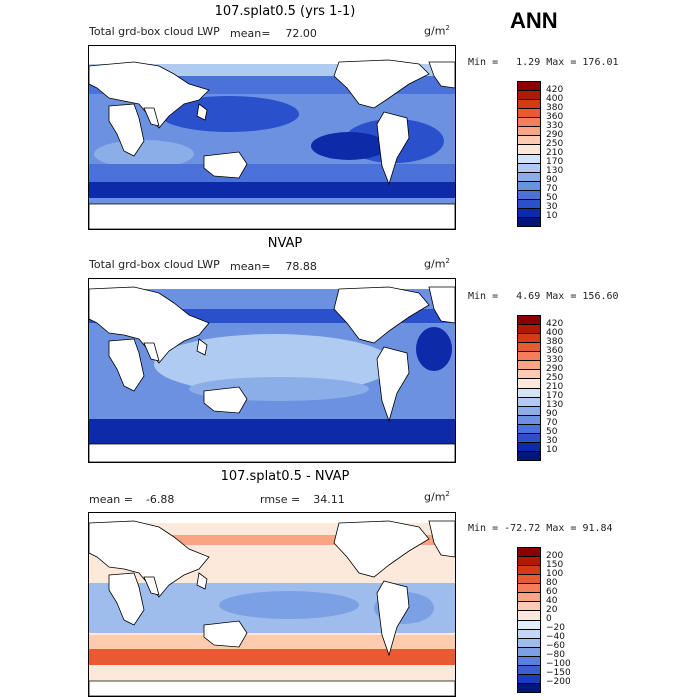 This screenshot has height=700, width=700. What do you see at coordinates (555, 378) in the screenshot?
I see `colorbar-tick-label: 250` at bounding box center [555, 378].